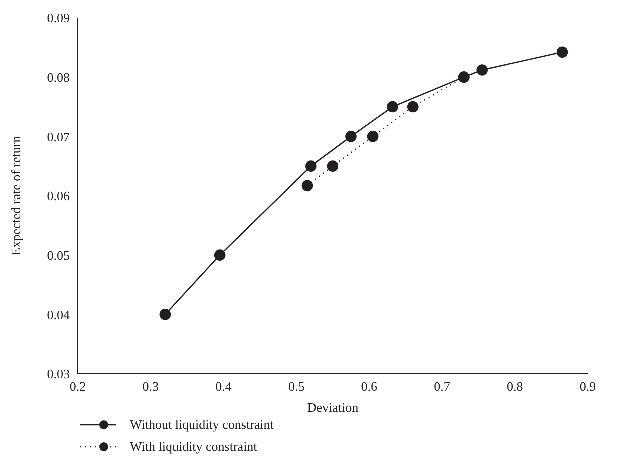 The height and width of the screenshot is (473, 622). Describe the element at coordinates (515, 386) in the screenshot. I see `x-tick-label: 0.8` at that location.